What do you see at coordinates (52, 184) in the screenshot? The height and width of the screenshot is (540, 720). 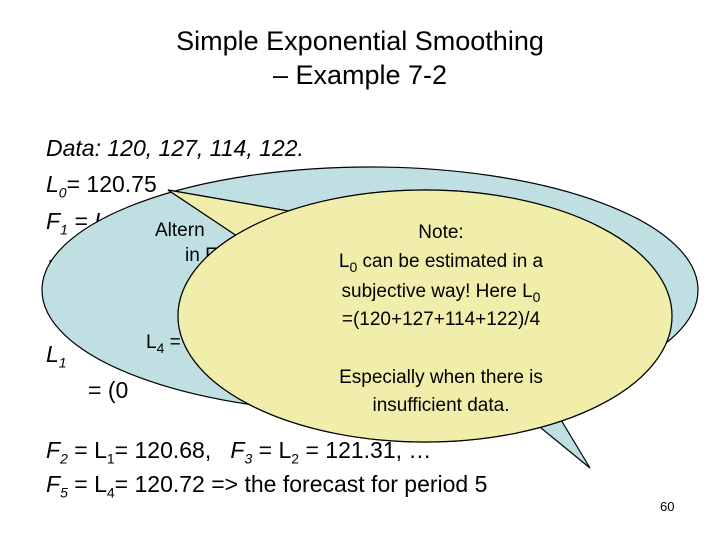 I see `l0-label: L` at bounding box center [52, 184].